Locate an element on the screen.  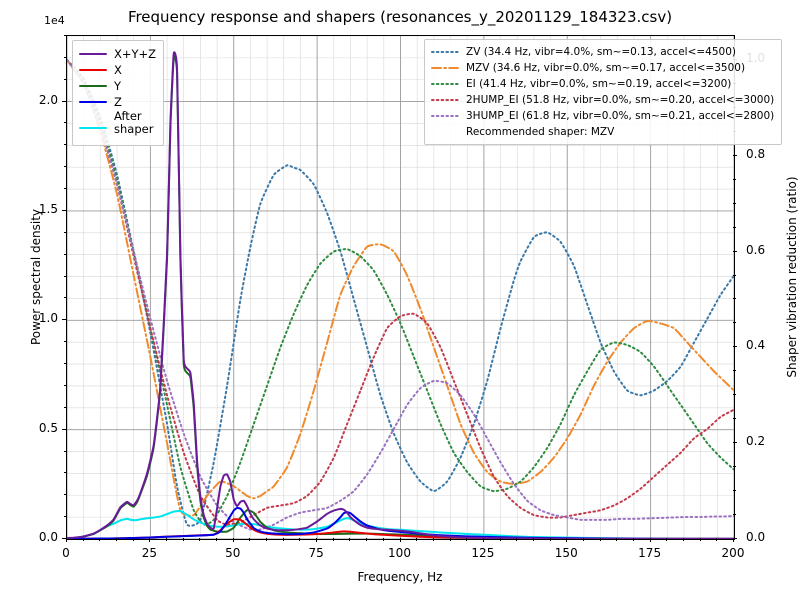
legend-item-psd: X is located at coordinates (117, 70).